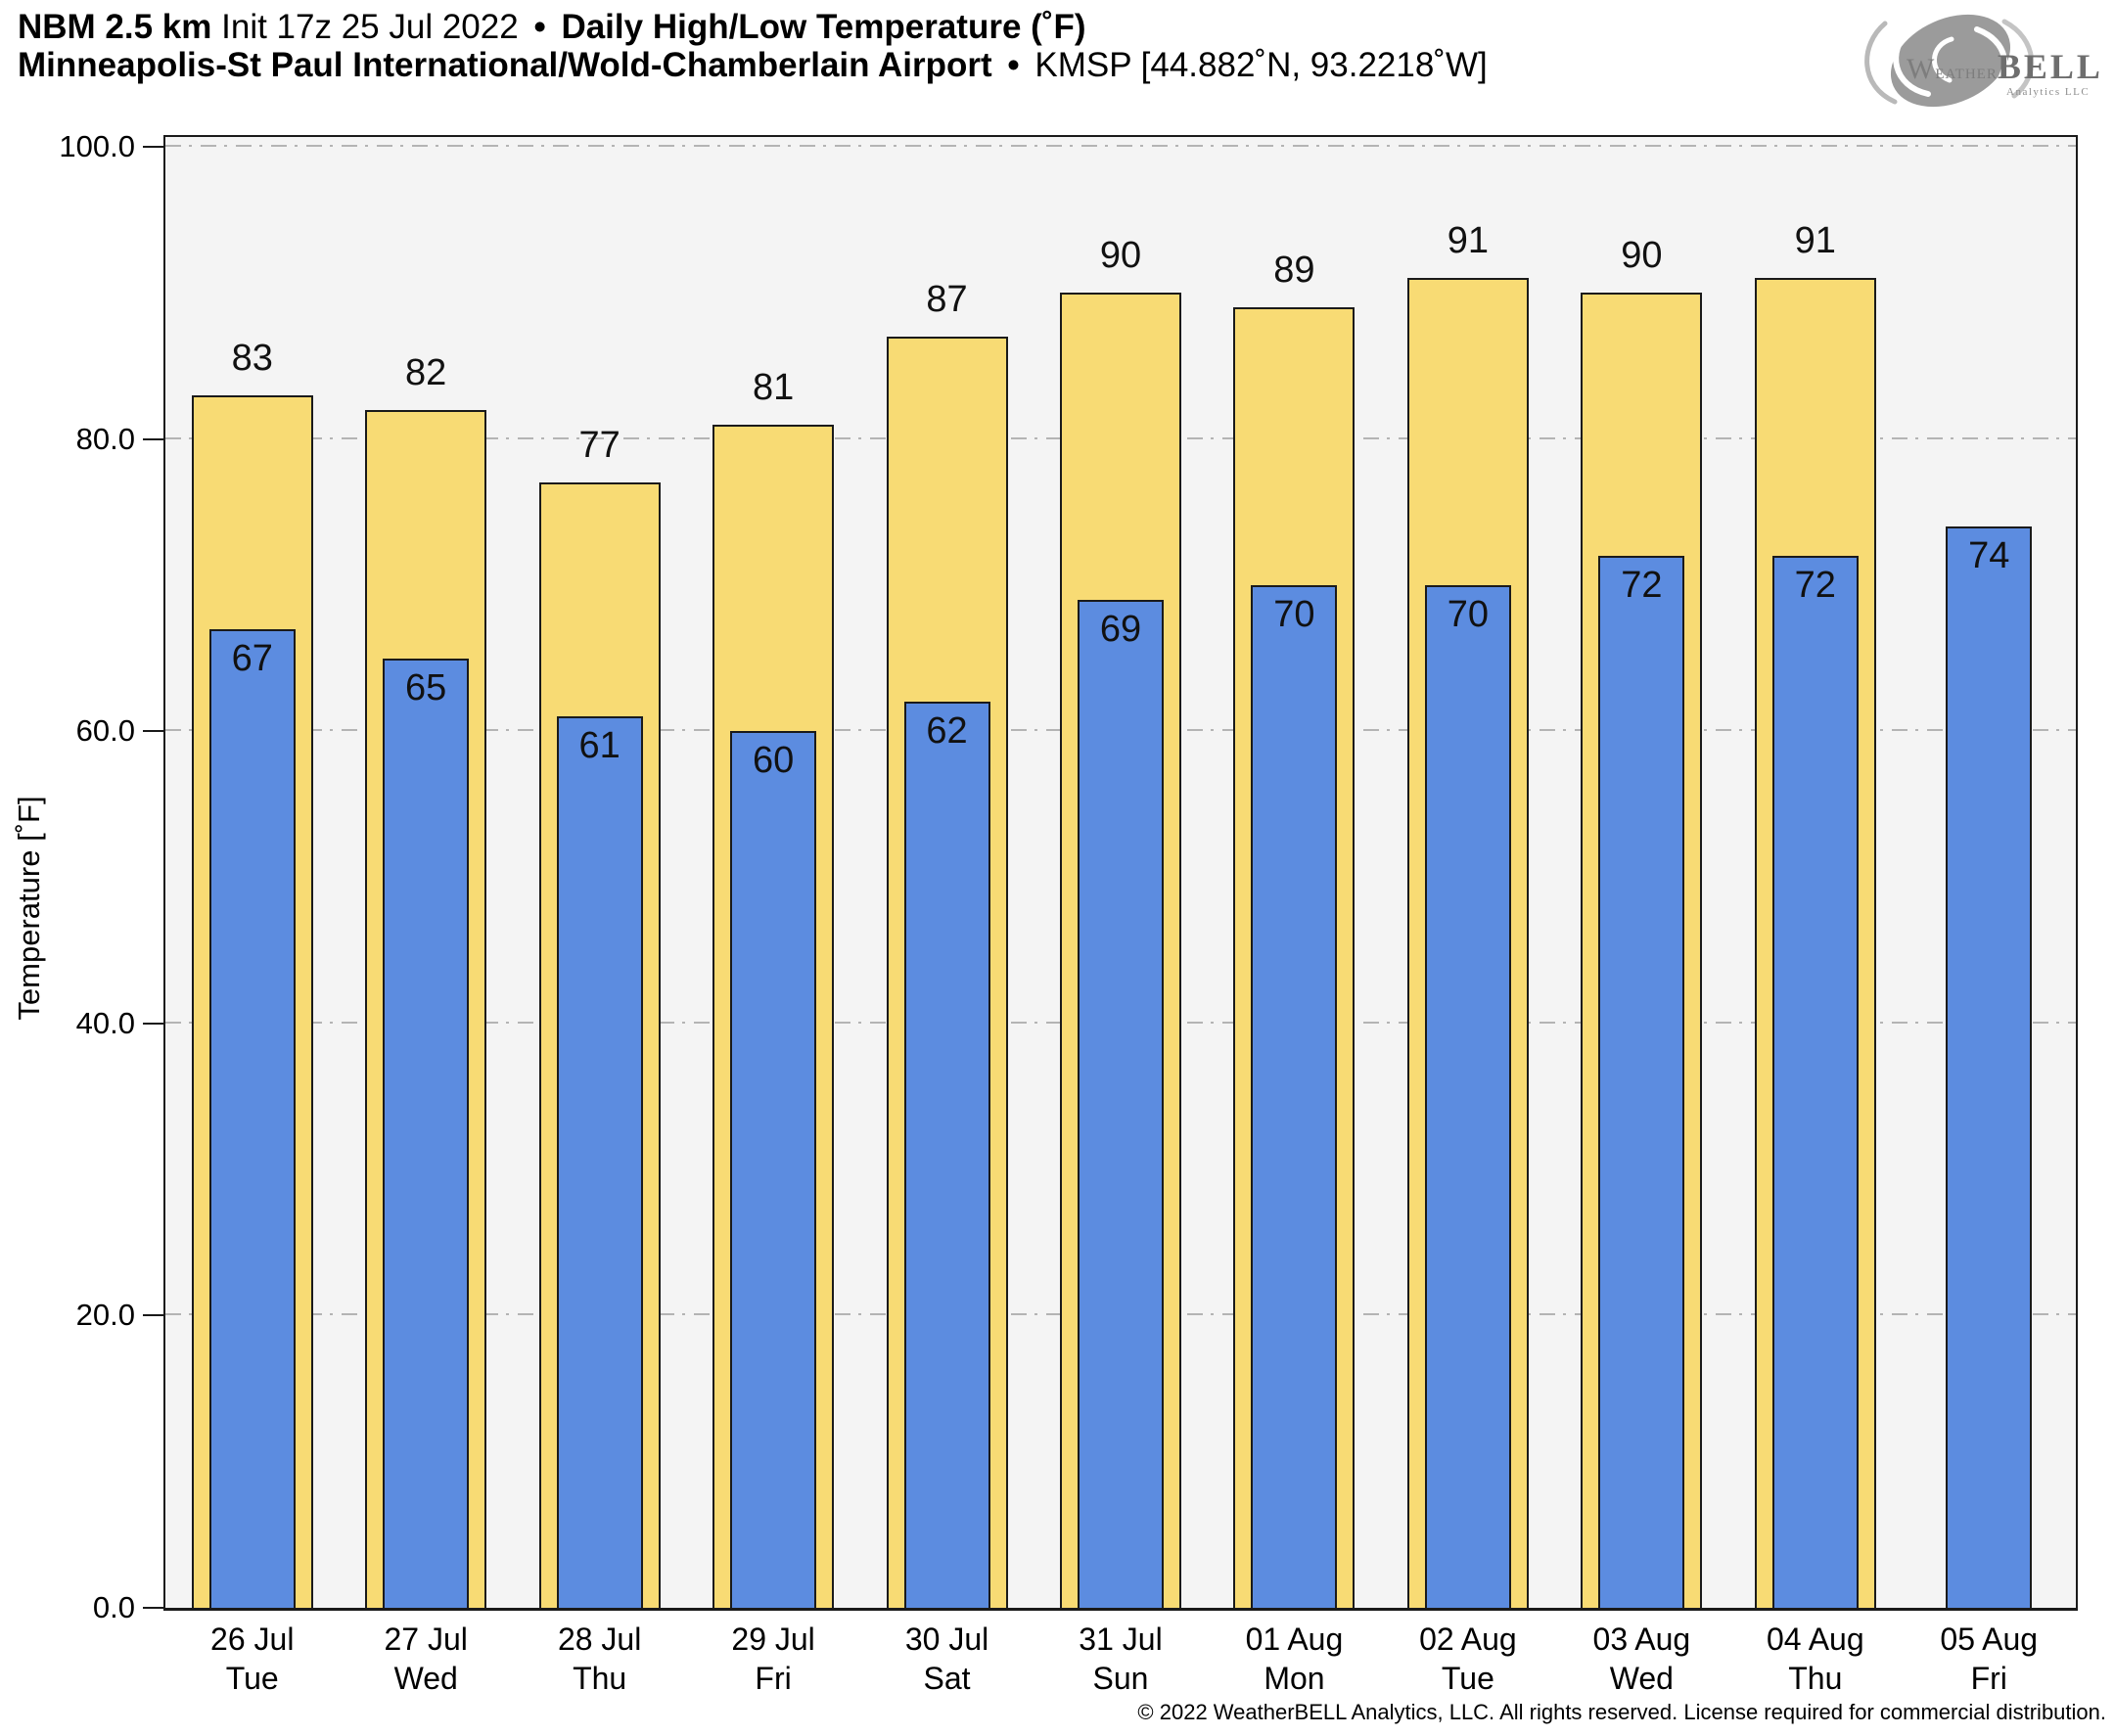 The width and height of the screenshot is (2114, 1736). What do you see at coordinates (1641, 1659) in the screenshot?
I see `x-axis-tick-label: 03 Aug Wed` at bounding box center [1641, 1659].